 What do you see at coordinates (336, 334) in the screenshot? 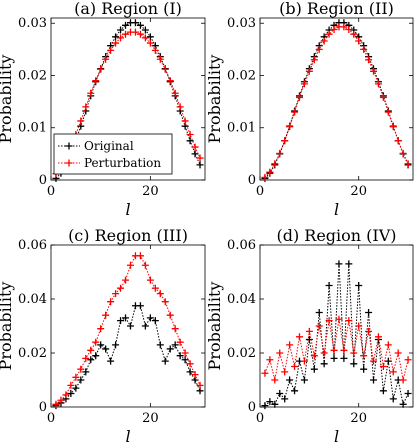
I see `series-line-original` at bounding box center [336, 334].